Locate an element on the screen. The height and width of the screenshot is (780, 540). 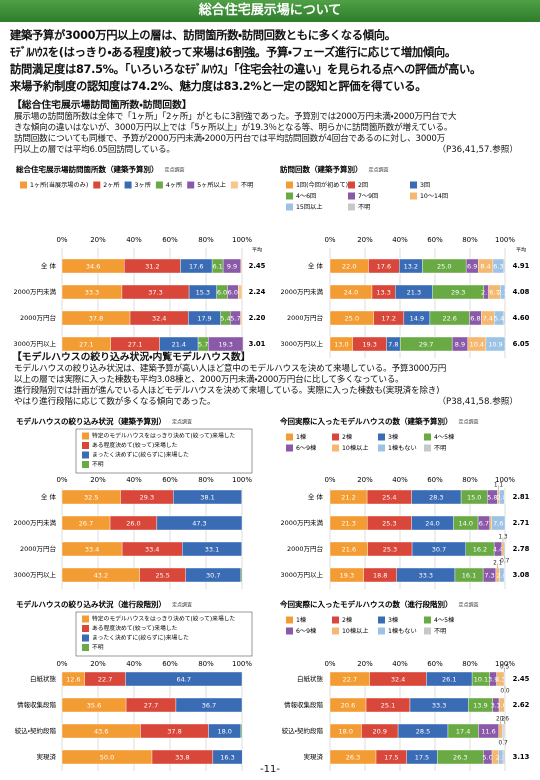
value-label: 14.0 is located at coordinates (466, 524).